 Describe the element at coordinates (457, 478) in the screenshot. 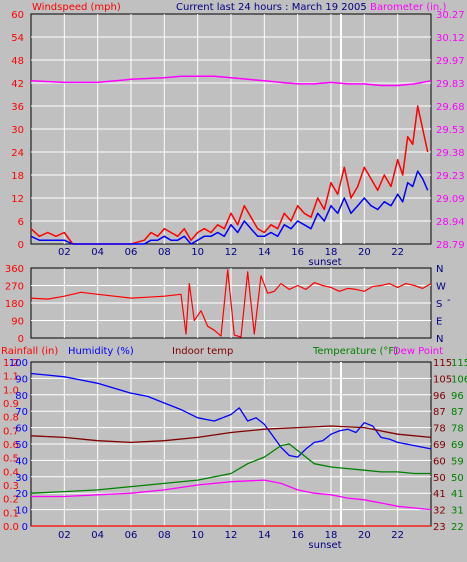

I see `temp-tick-b-50: 50` at that location.